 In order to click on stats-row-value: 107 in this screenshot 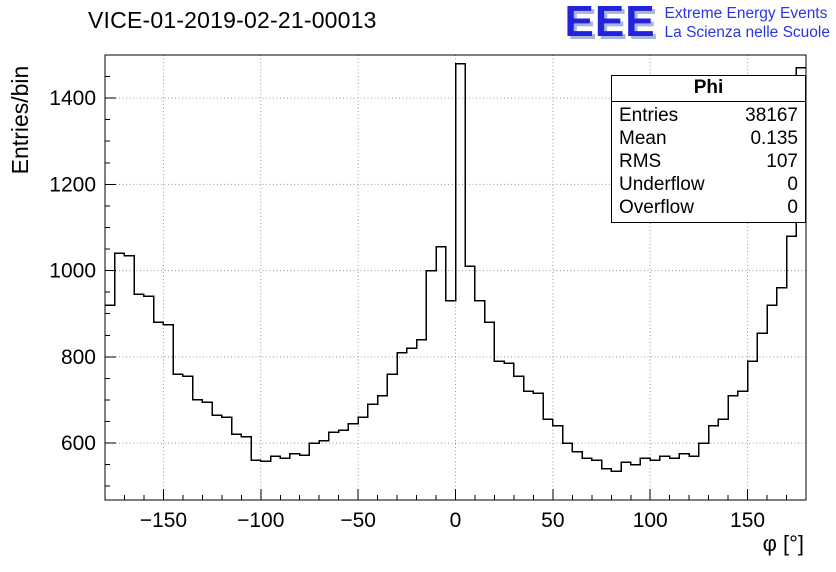, I will do `click(782, 161)`.